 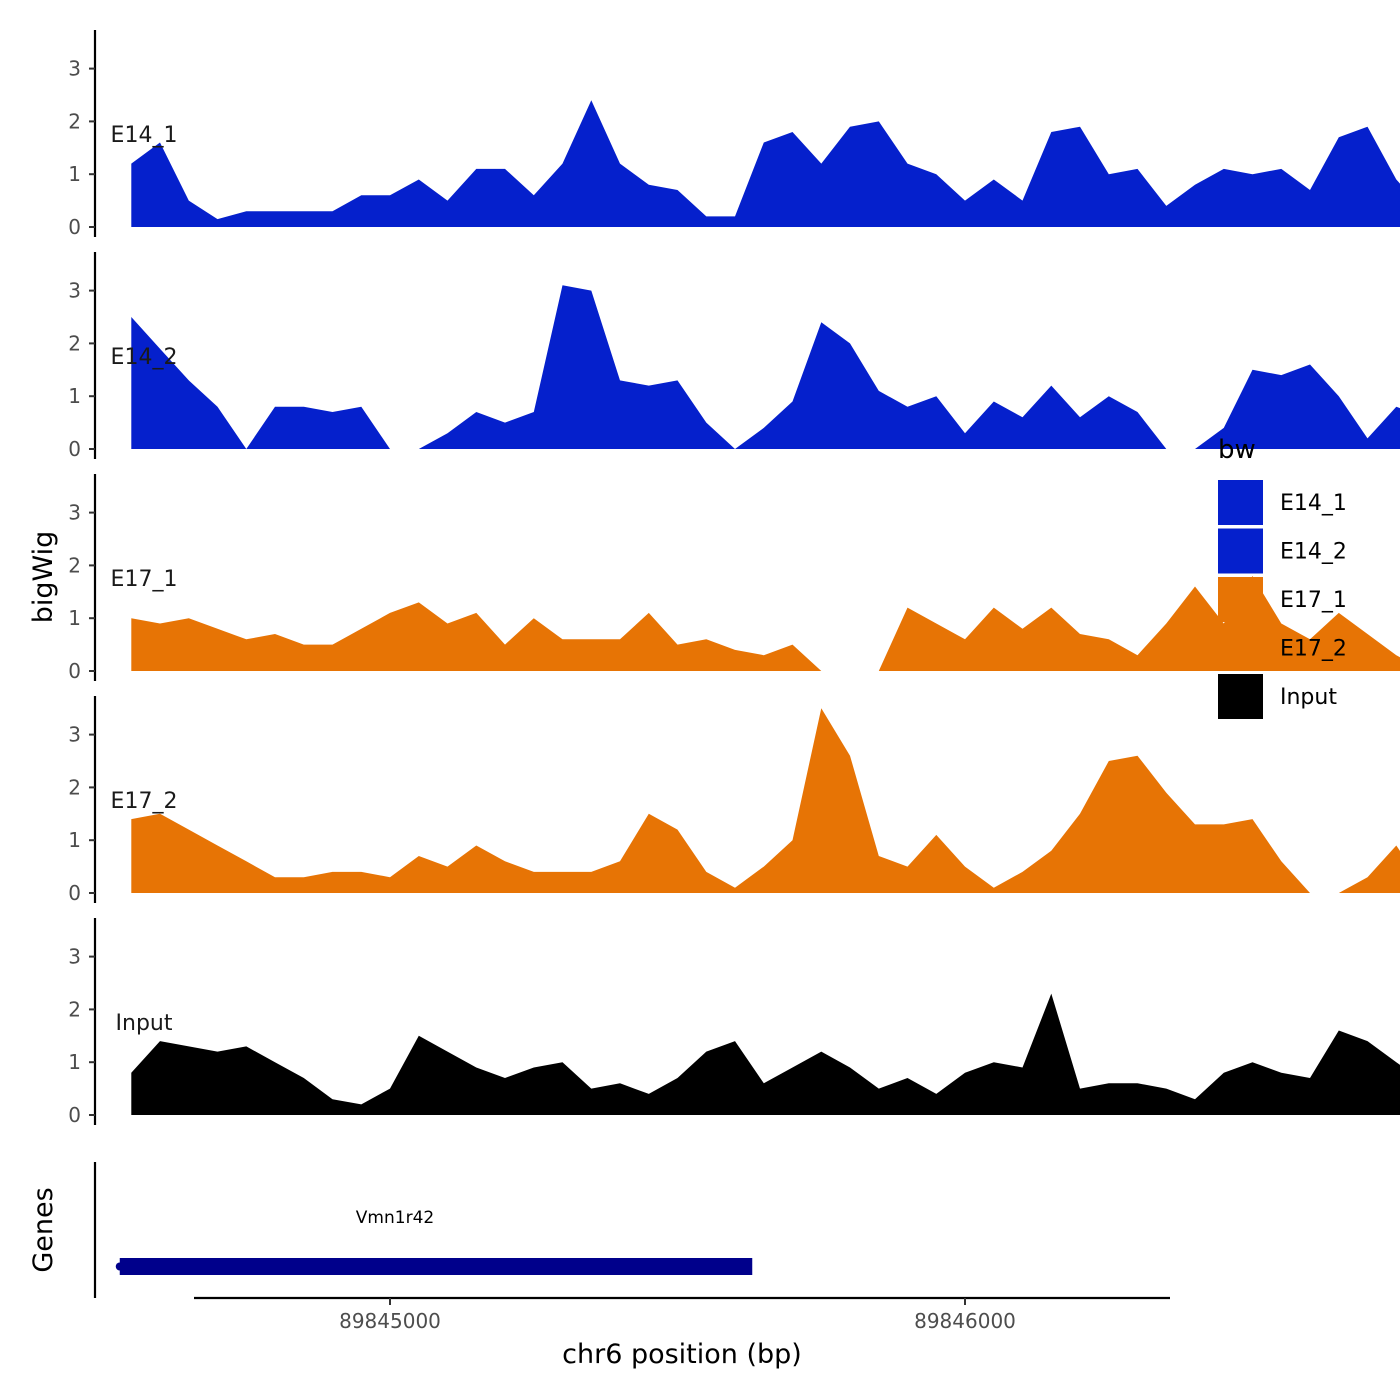 I want to click on gene-bar, so click(x=436, y=1266).